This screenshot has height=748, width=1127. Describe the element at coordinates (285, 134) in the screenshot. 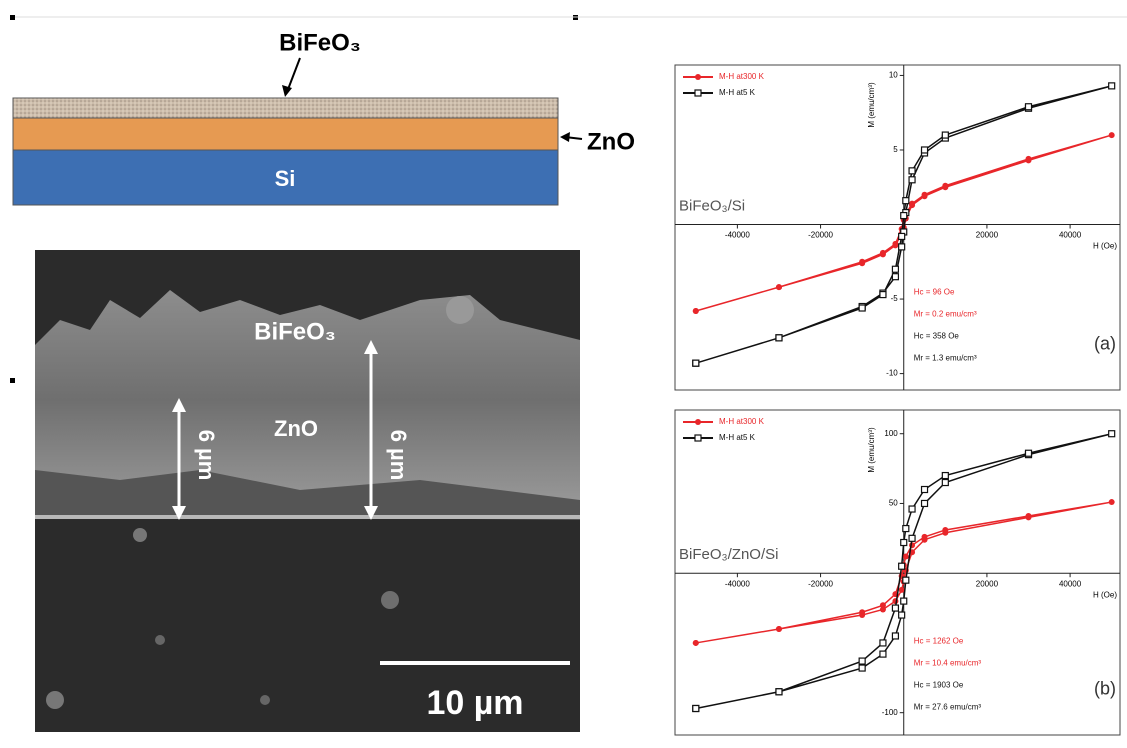

I see `layer-zno` at that location.